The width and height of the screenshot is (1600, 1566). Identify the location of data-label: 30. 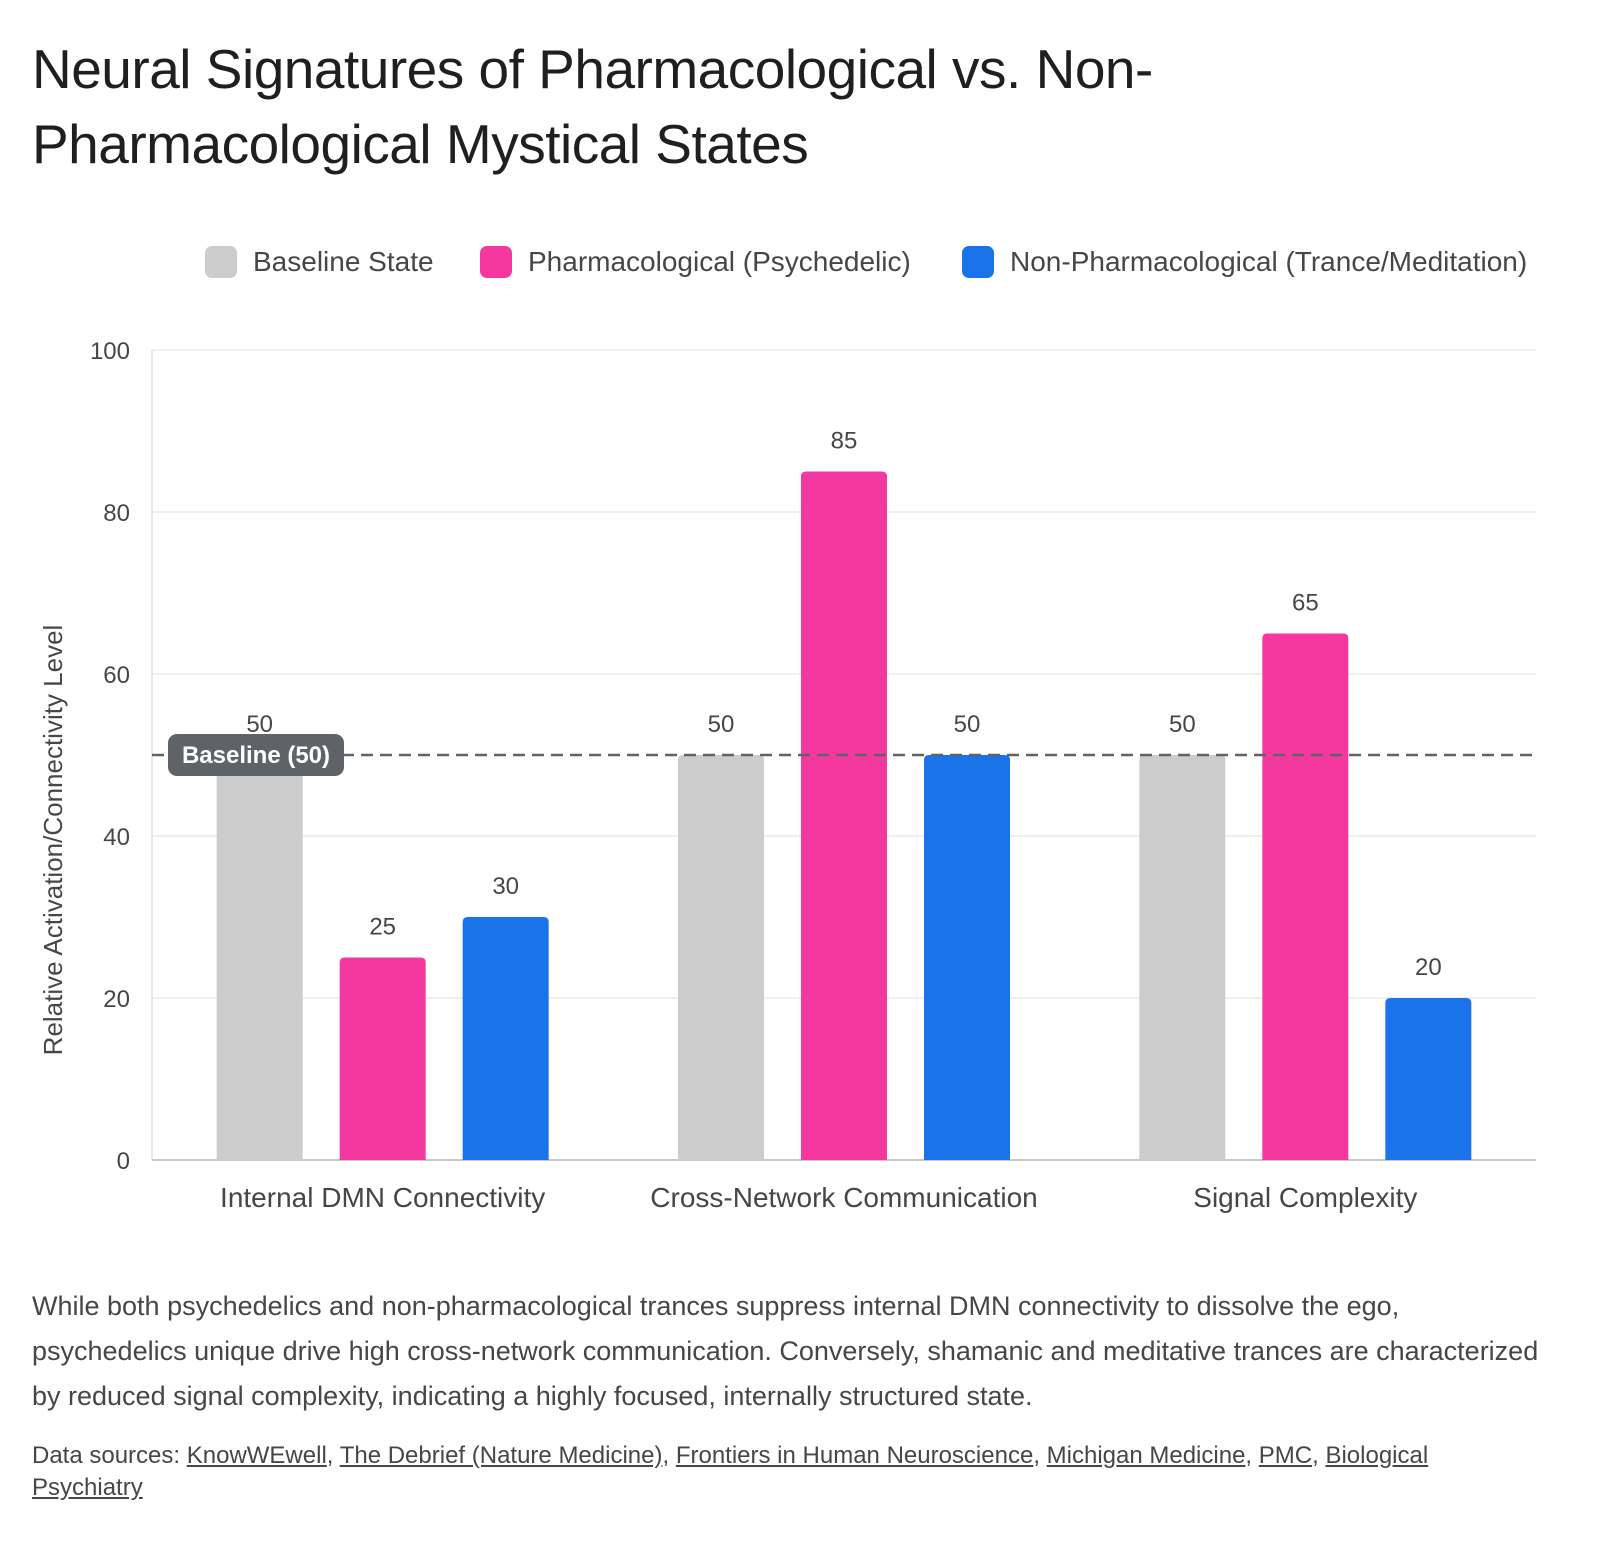
(505, 886).